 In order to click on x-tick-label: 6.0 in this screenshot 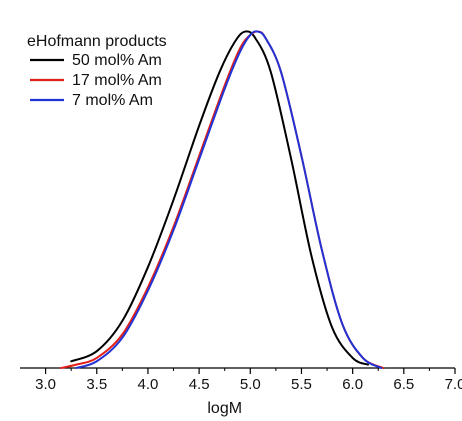, I will do `click(352, 384)`.